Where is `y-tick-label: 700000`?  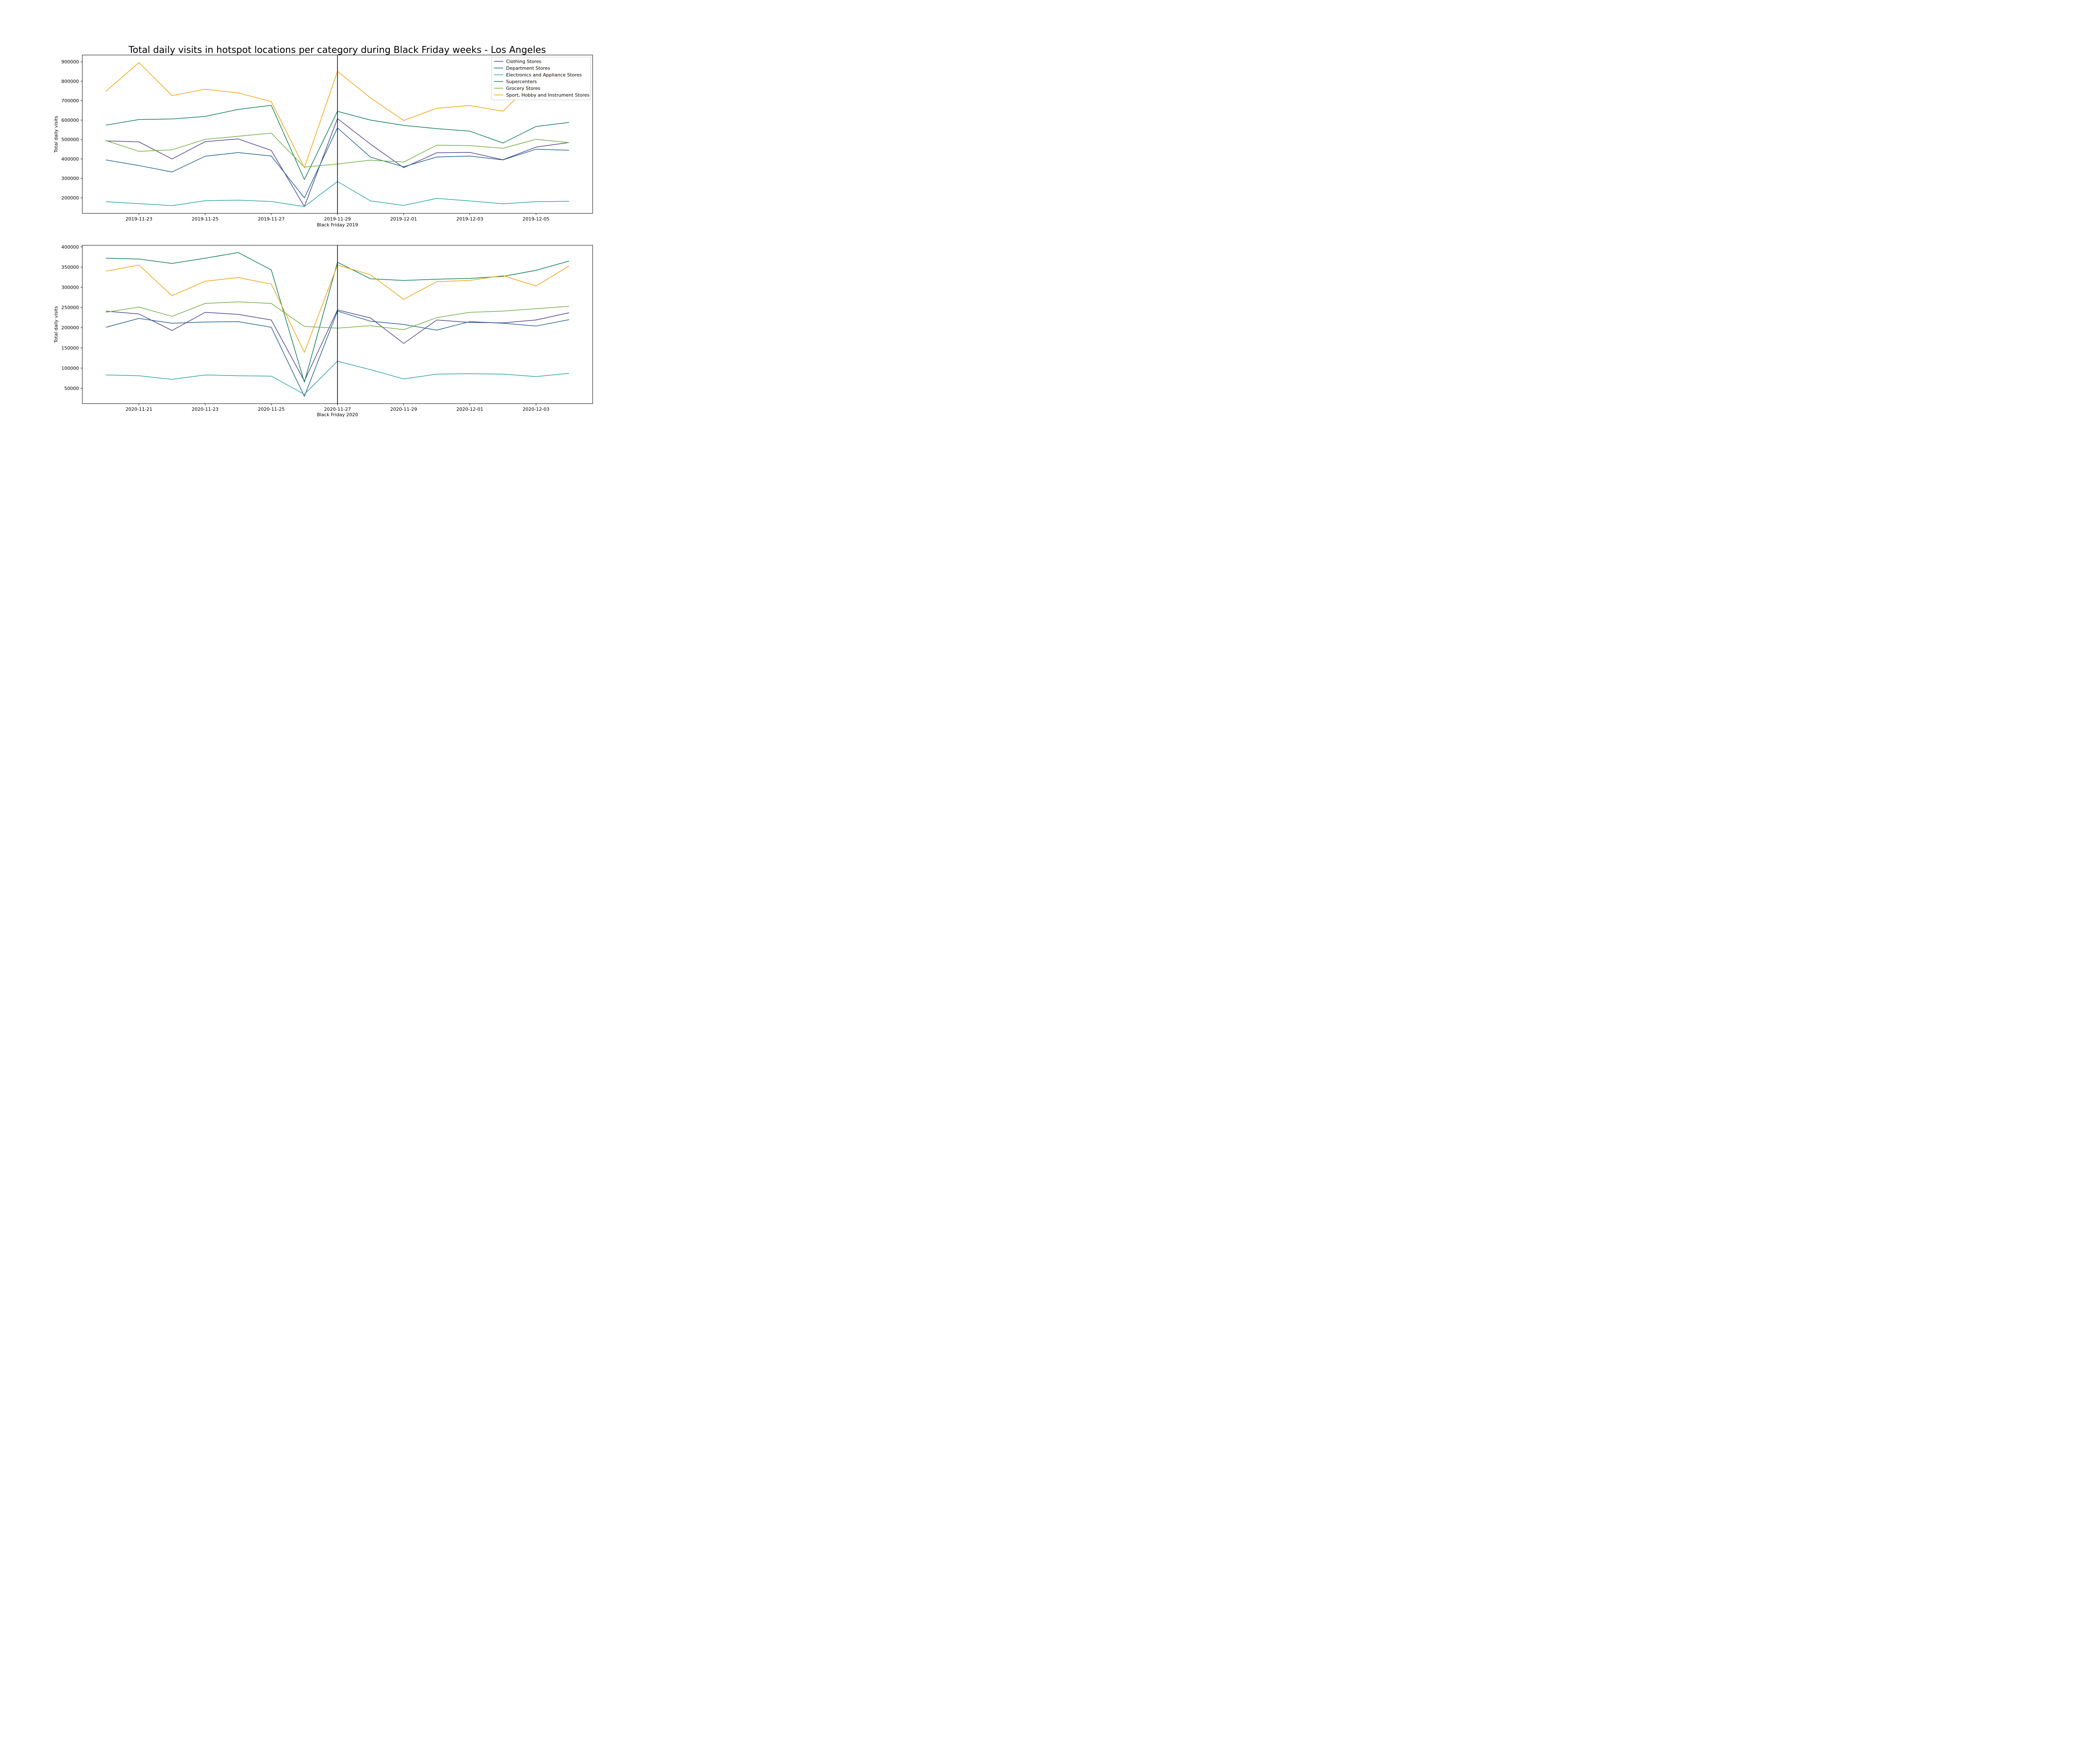 y-tick-label: 700000 is located at coordinates (70, 101).